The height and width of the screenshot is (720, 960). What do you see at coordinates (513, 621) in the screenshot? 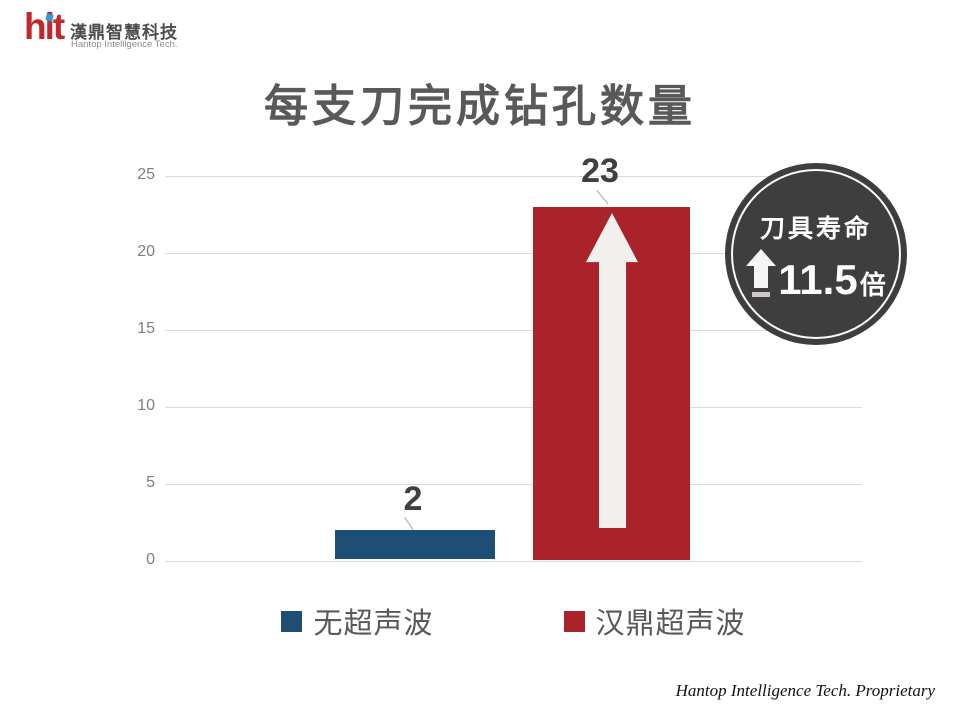
I see `chart-legend: 无超声波 汉鼎超声波` at bounding box center [513, 621].